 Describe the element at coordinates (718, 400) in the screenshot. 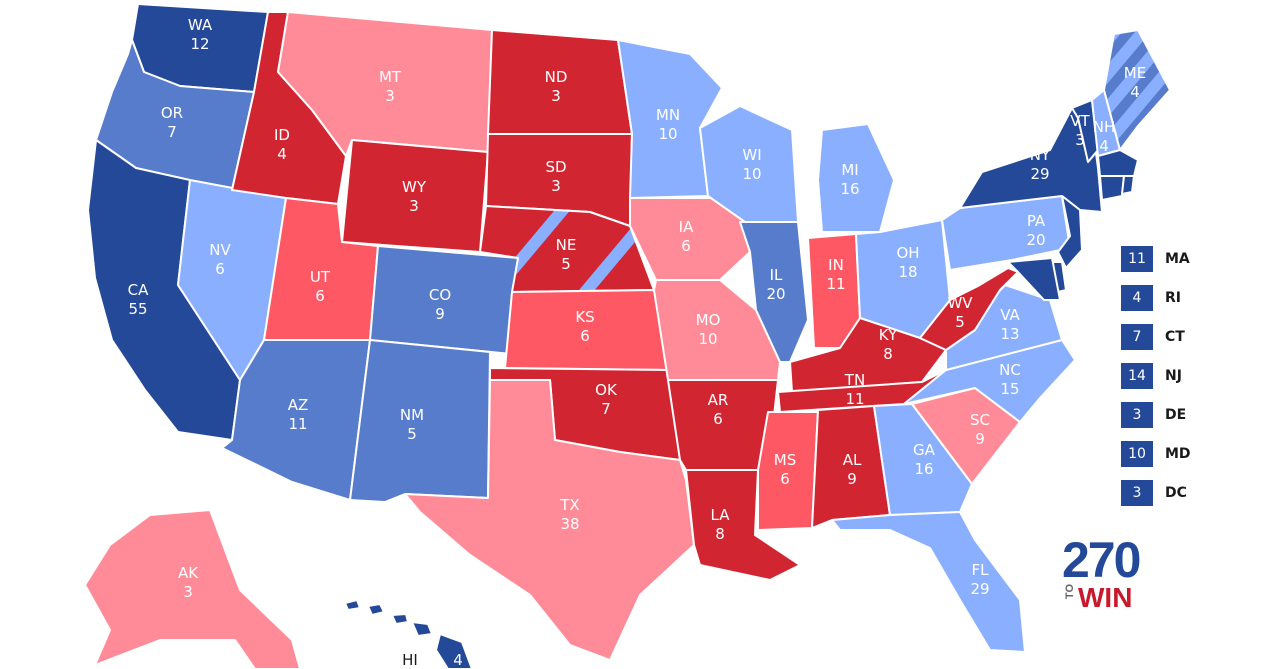

I see `state-label-ar: AR` at that location.